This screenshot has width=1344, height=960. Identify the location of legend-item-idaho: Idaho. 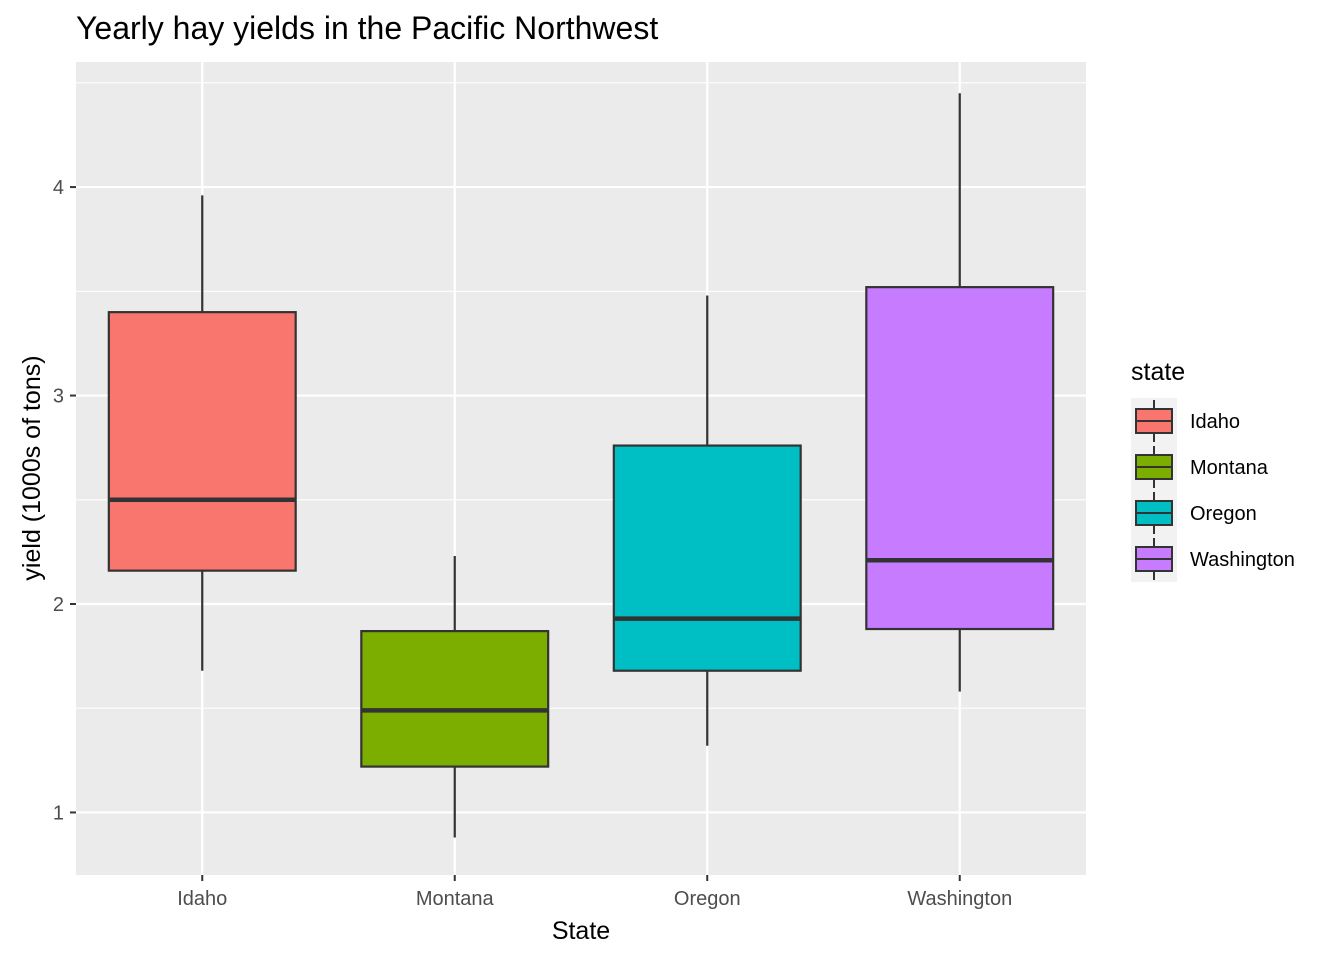
(1185, 421).